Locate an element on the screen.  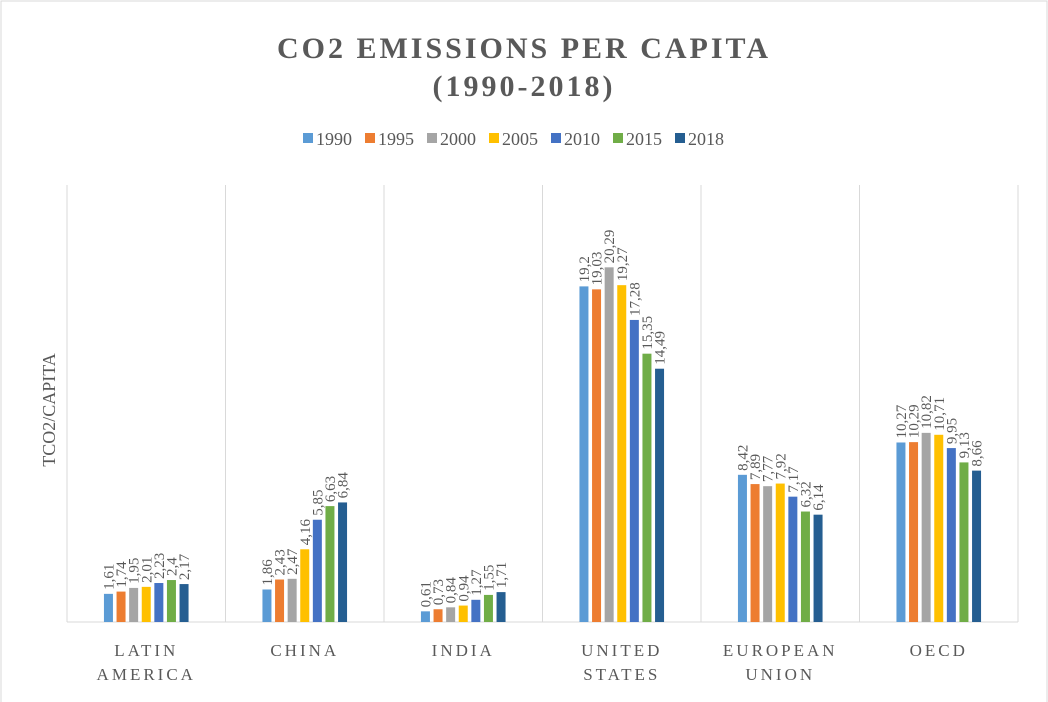
x-tick-label: LATIN AMERICA is located at coordinates (146, 662).